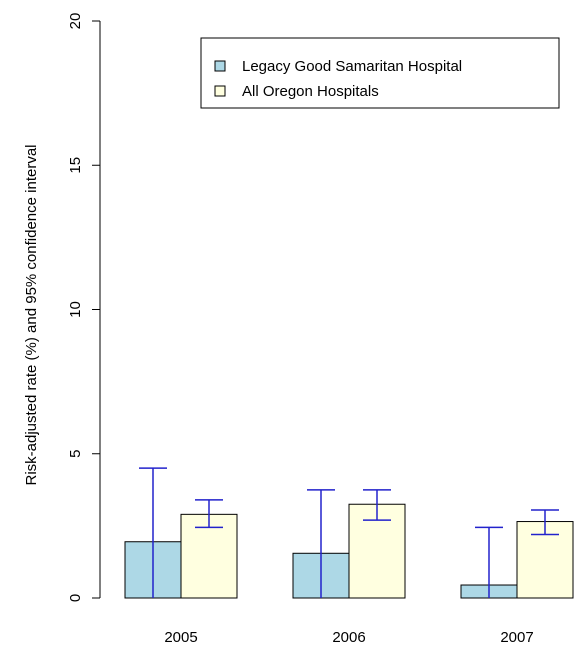  What do you see at coordinates (349, 551) in the screenshot?
I see `bars-group` at bounding box center [349, 551].